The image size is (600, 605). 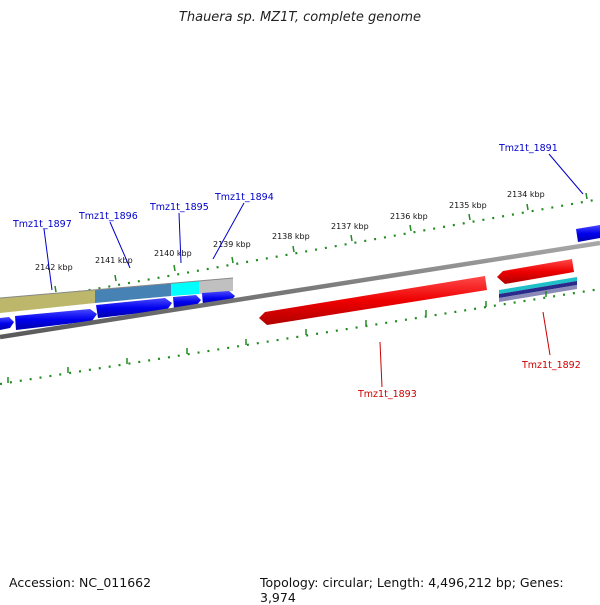 I want to click on cog-segment-silver, so click(x=216, y=286).